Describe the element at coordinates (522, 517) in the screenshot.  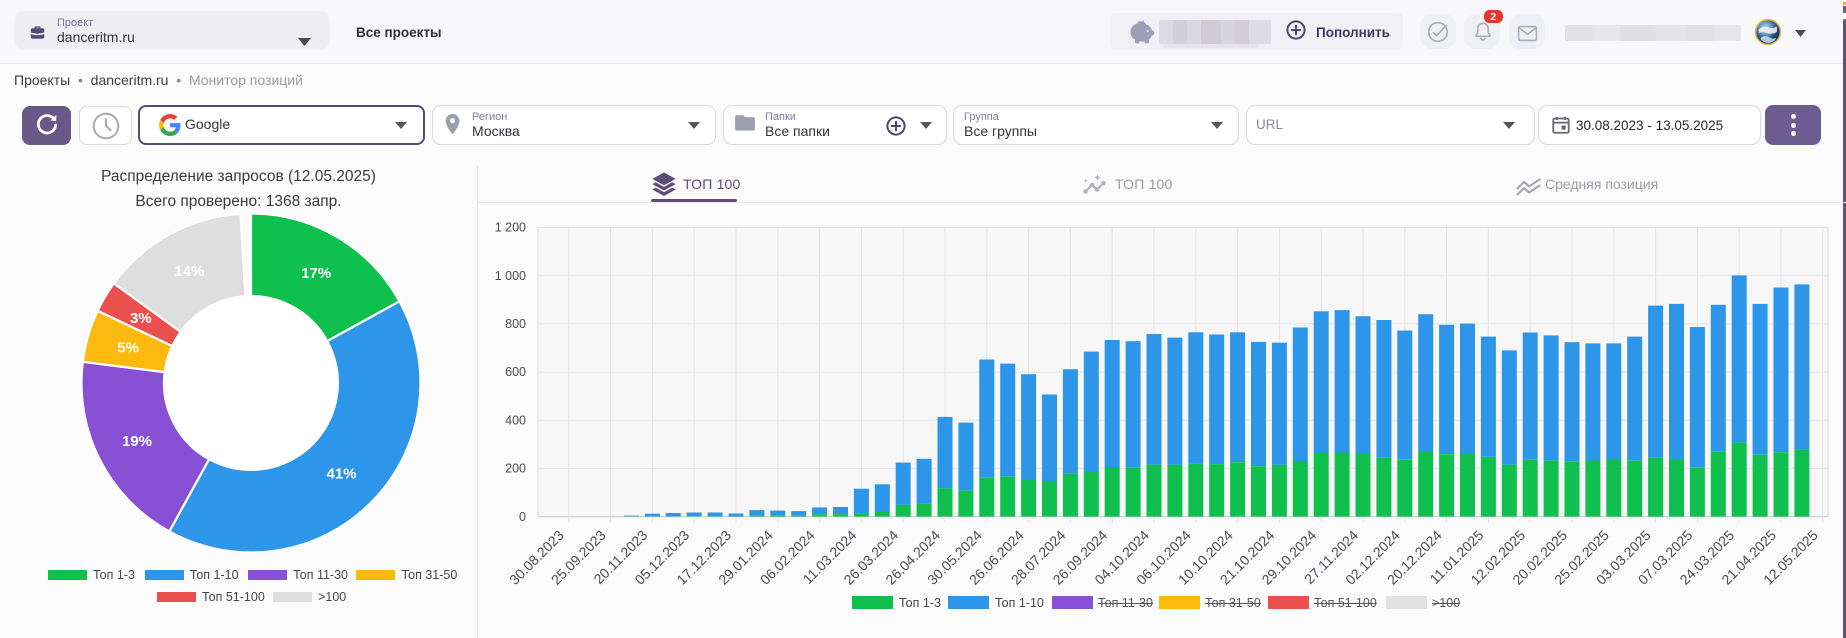
I see `svg-text: 0` at that location.